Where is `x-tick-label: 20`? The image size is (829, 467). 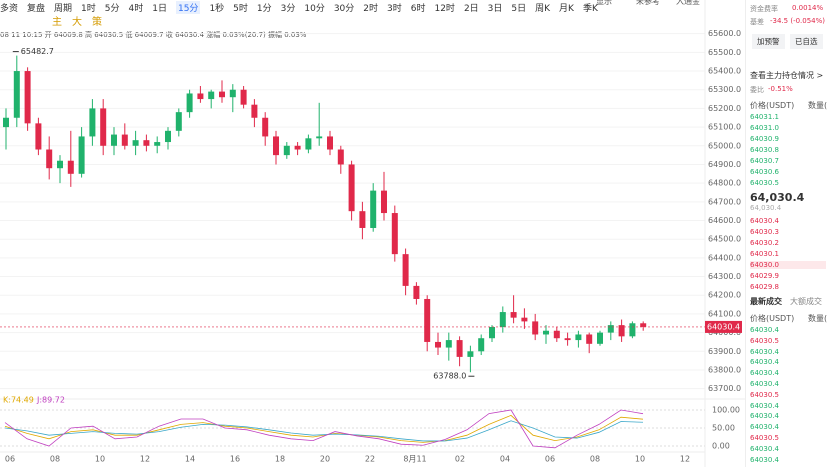 x-tick-label: 20 is located at coordinates (325, 459).